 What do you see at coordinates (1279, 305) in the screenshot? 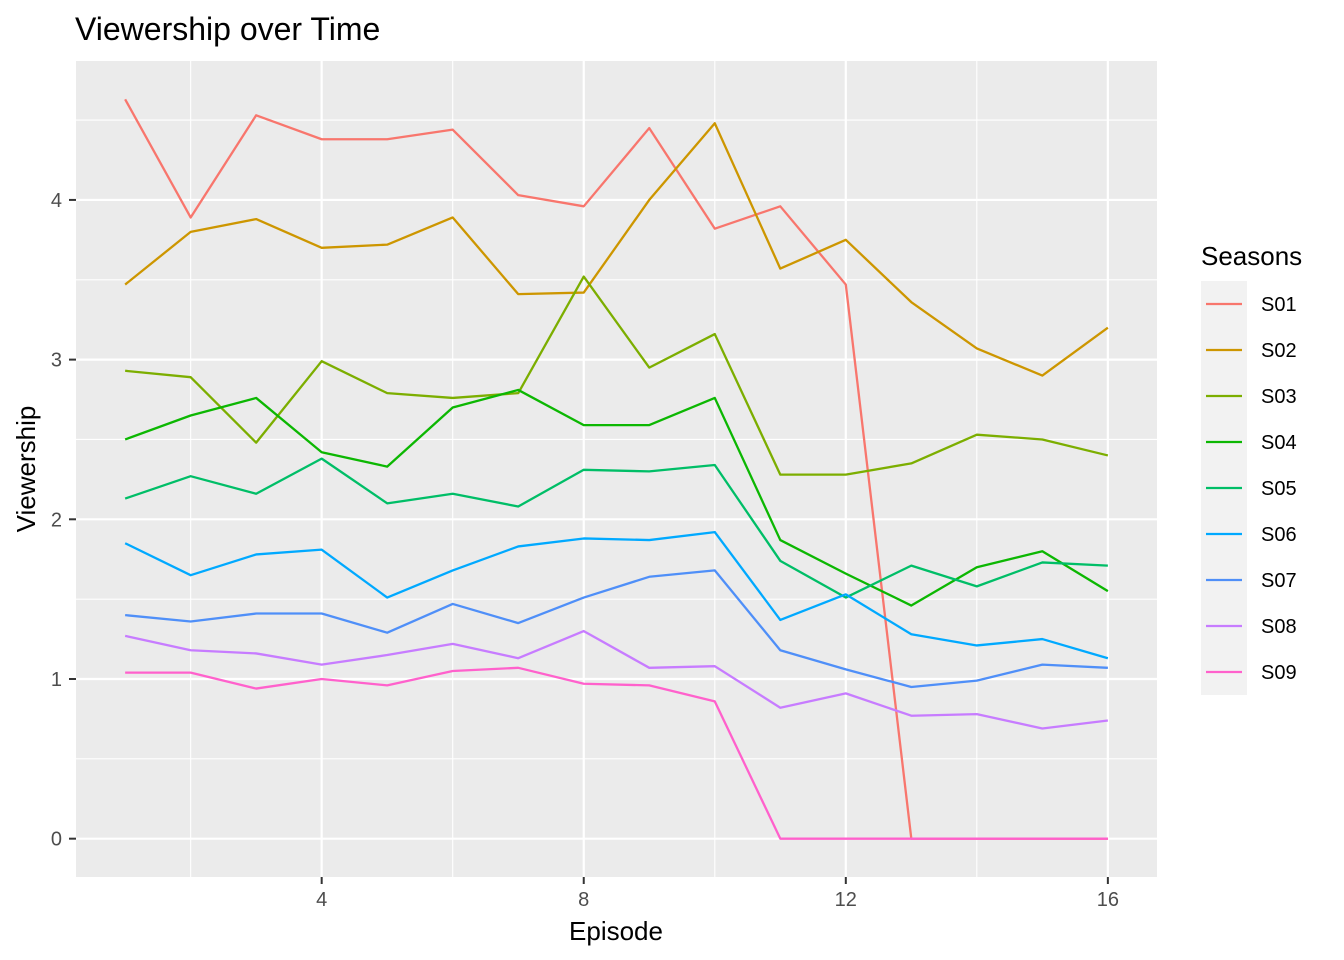
I see `legend-label-s01: S01` at bounding box center [1279, 305].